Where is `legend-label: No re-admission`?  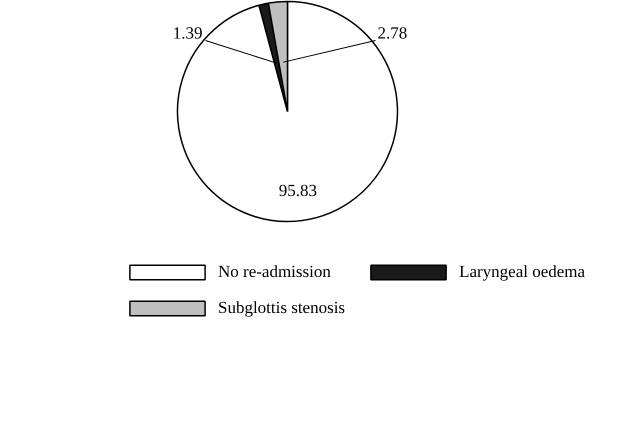
legend-label: No re-admission is located at coordinates (274, 272).